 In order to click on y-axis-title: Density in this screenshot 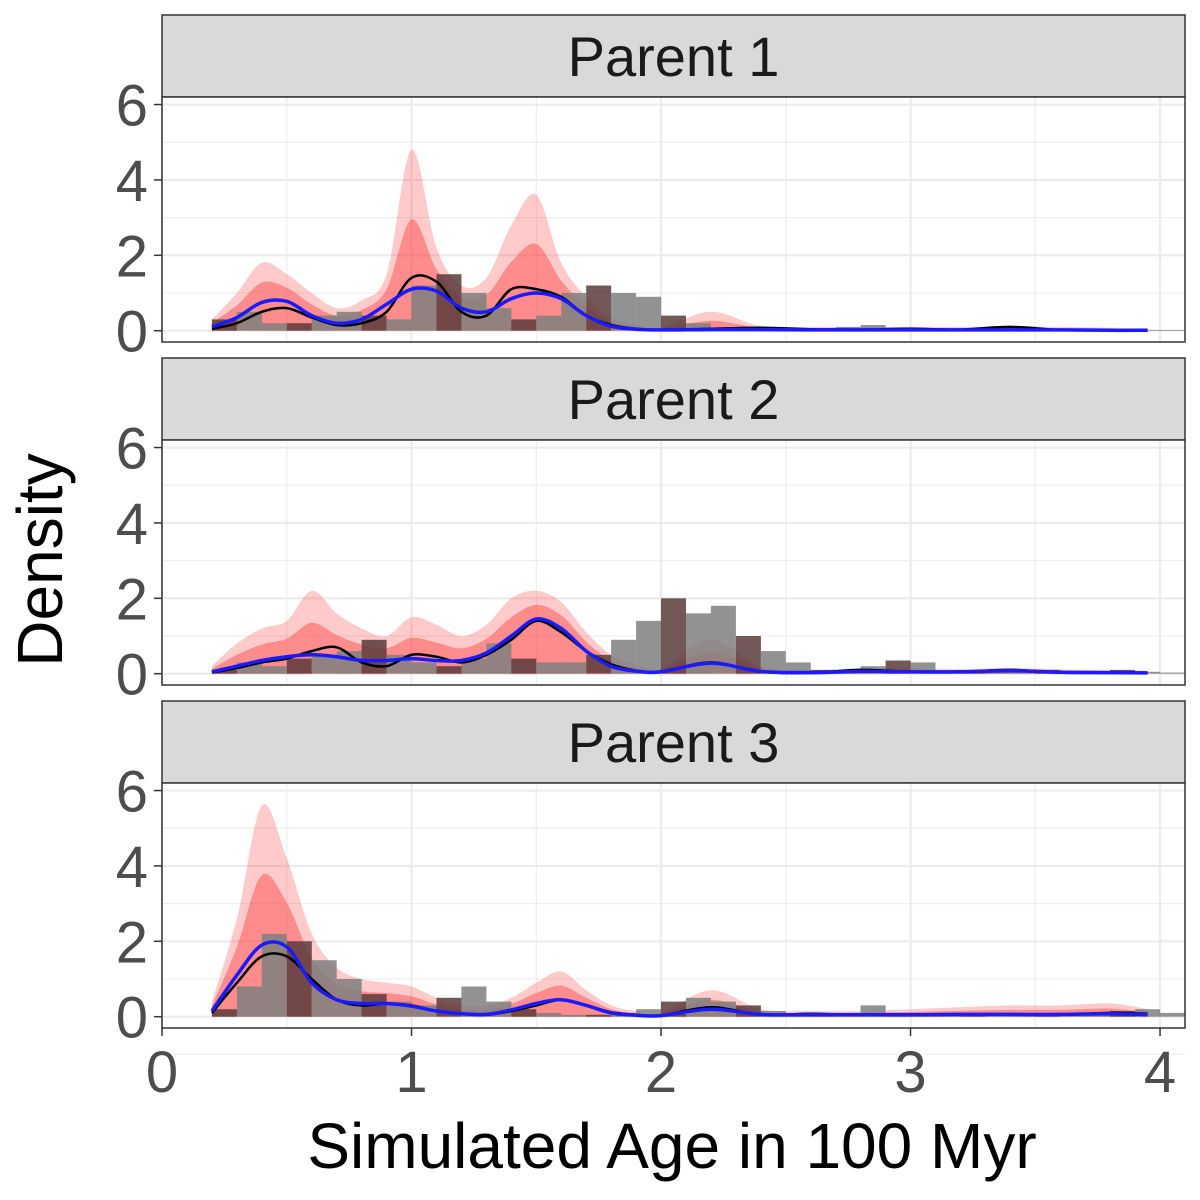, I will do `click(40, 559)`.